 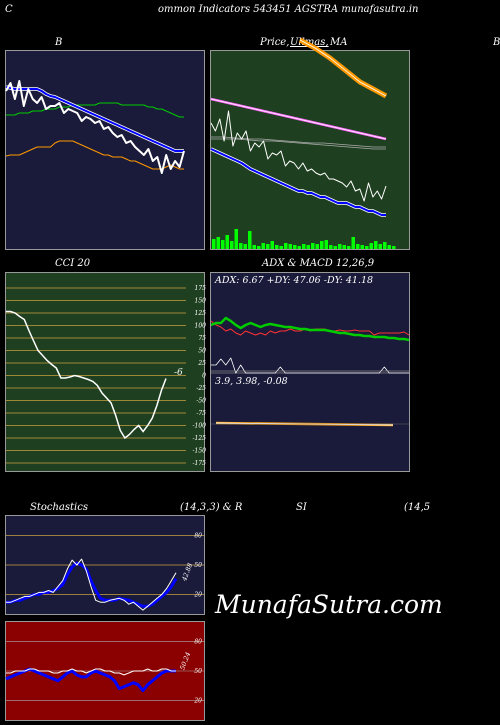 What do you see at coordinates (201, 326) in the screenshot?
I see `cci-tick-label: 100` at bounding box center [201, 326].